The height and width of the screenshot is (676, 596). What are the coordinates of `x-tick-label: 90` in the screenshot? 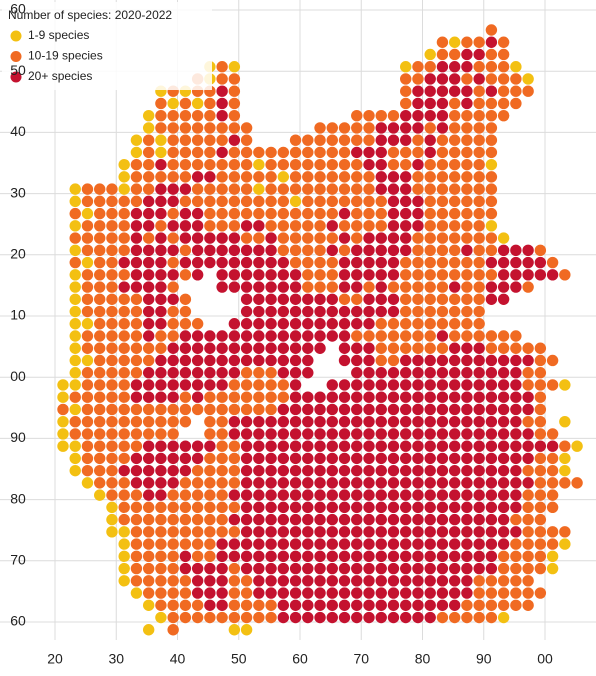 It's located at (484, 659).